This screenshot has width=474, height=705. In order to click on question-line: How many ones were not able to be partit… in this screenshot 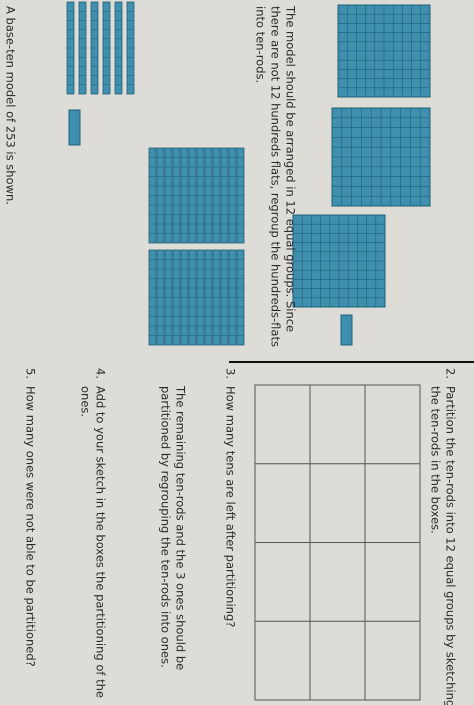, I will do `click(31, 526)`.